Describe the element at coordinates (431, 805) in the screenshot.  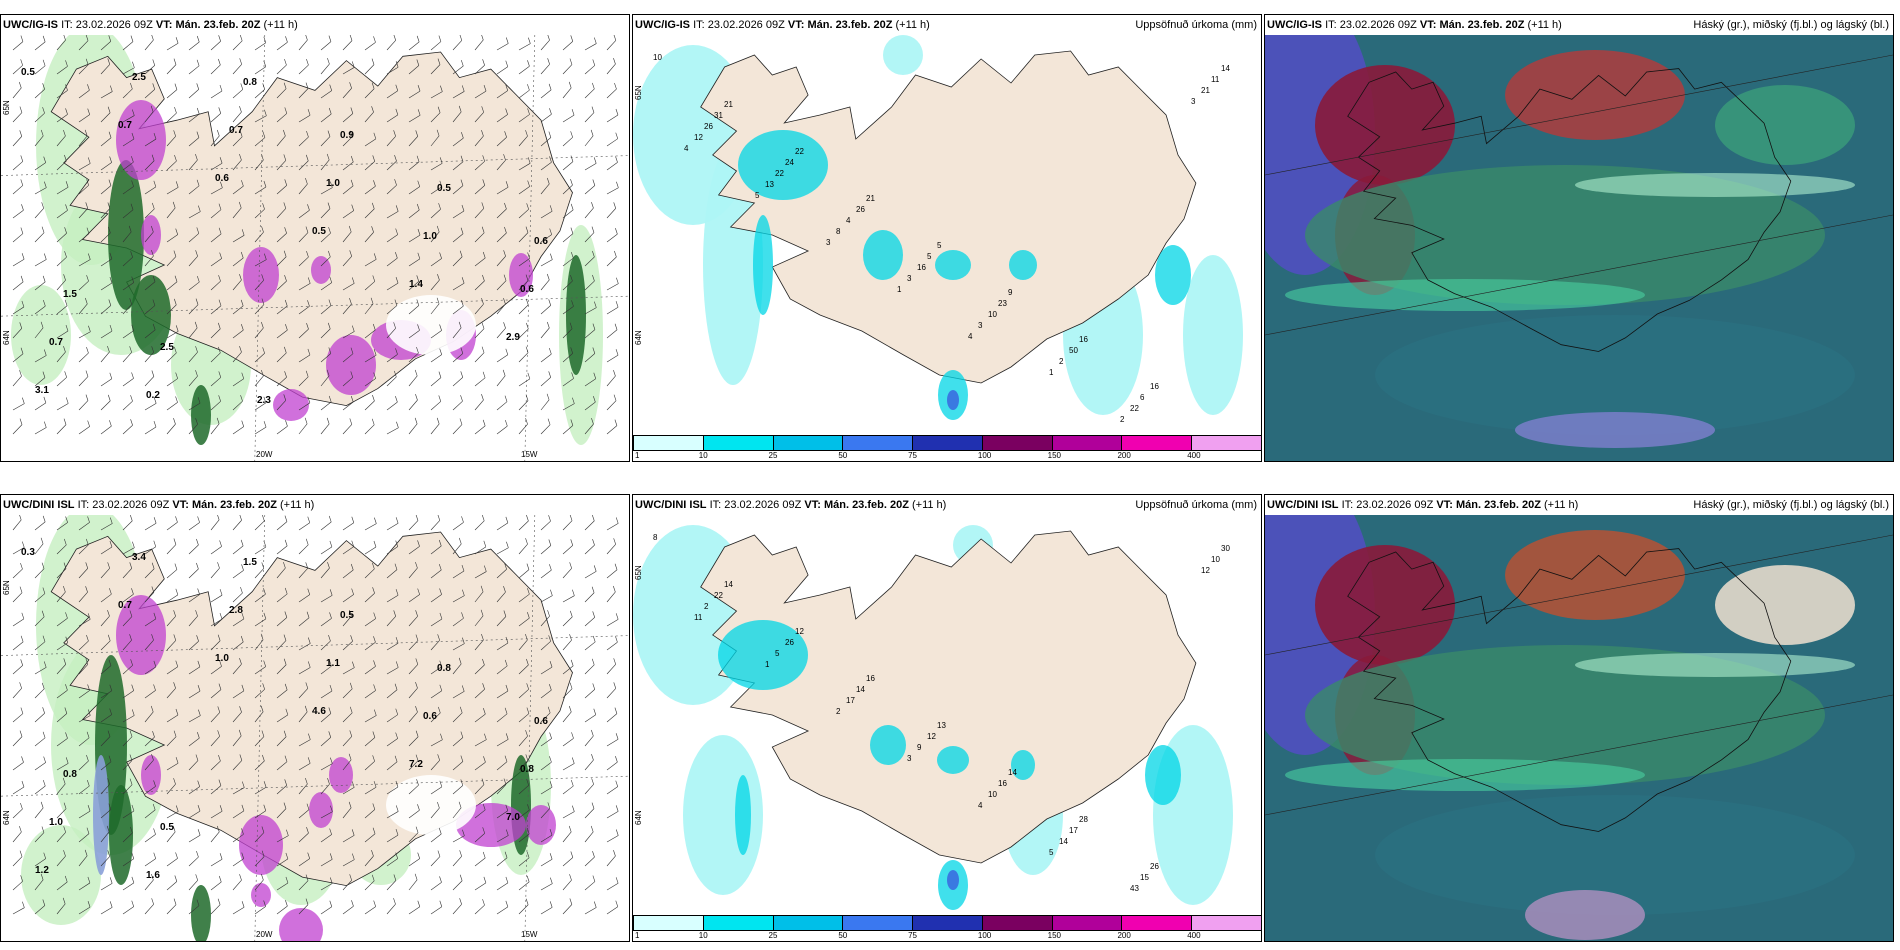
I see `hatched-area` at that location.